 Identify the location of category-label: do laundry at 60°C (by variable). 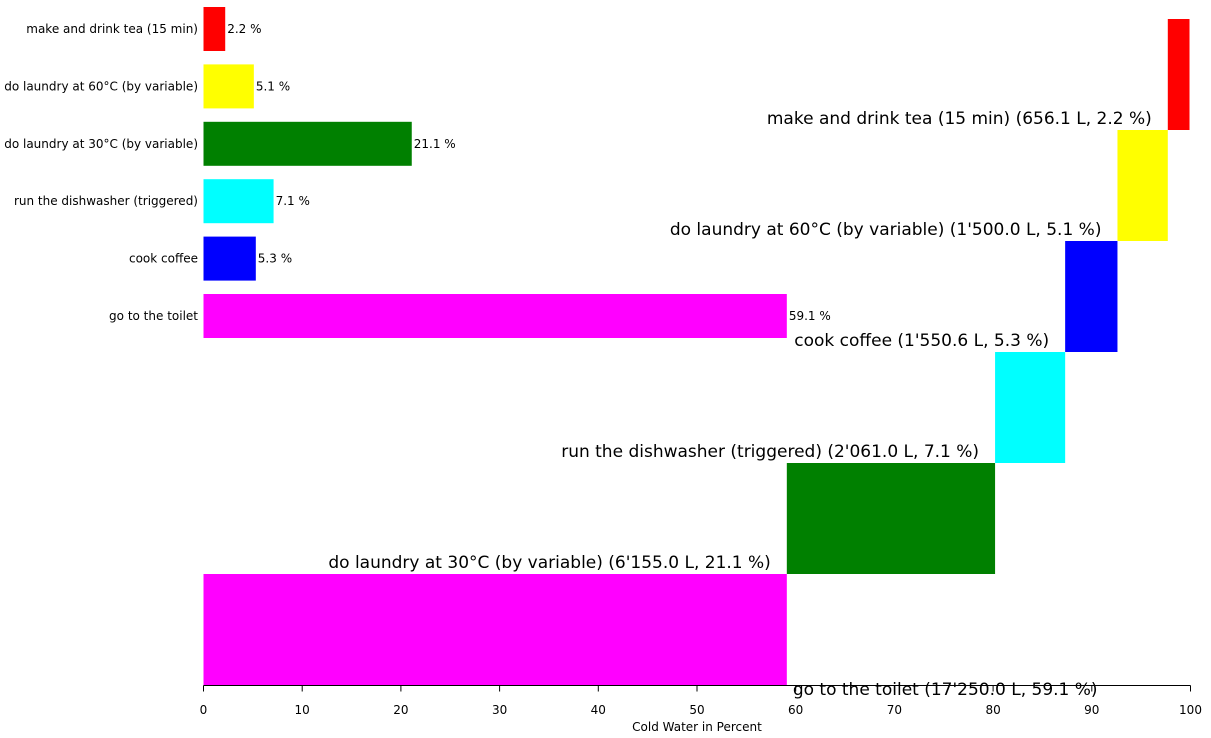
(101, 86).